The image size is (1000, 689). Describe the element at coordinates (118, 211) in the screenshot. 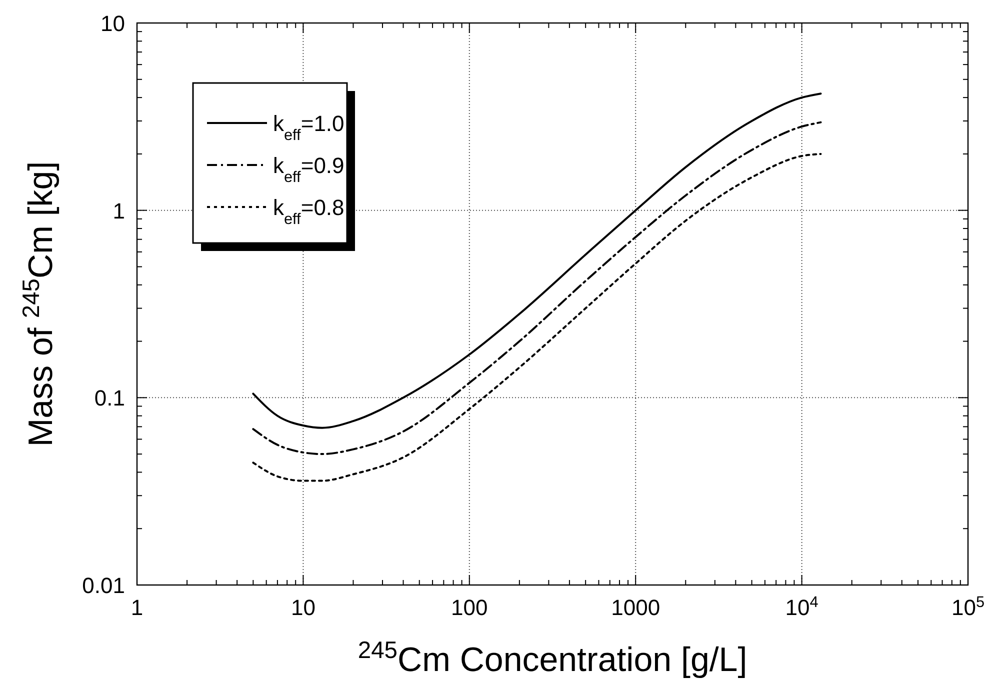

I see `y-tick-label: 1` at that location.